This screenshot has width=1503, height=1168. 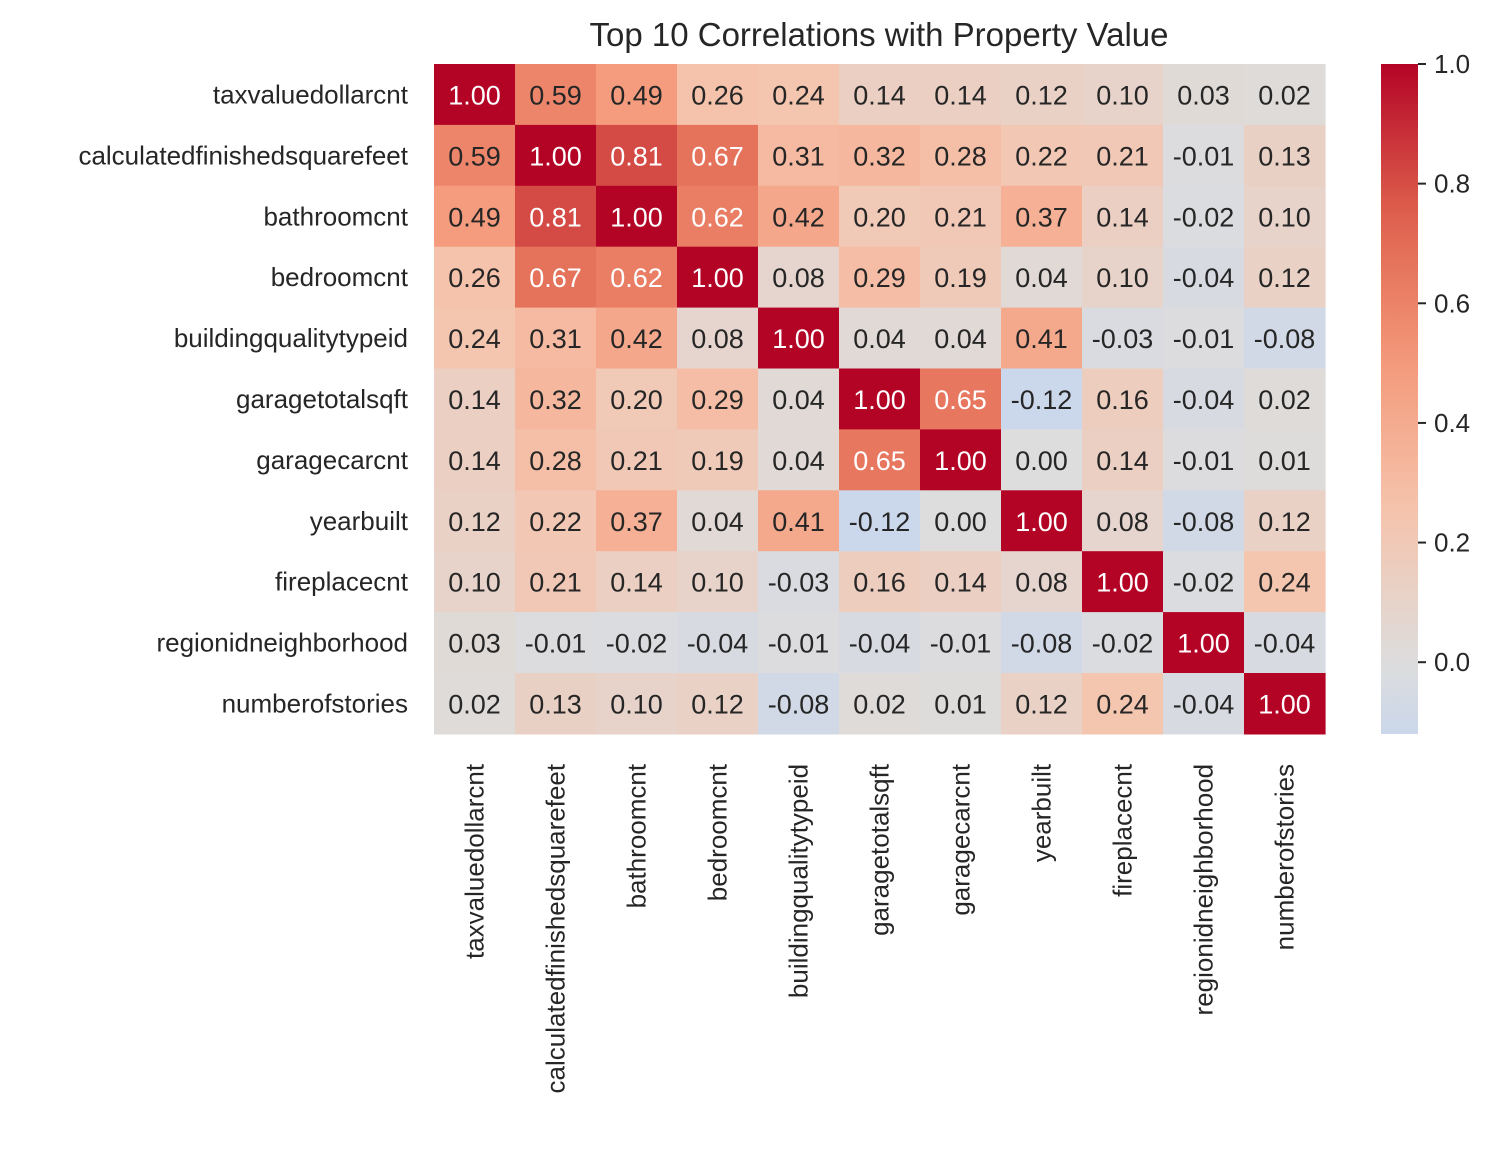 What do you see at coordinates (555, 400) in the screenshot?
I see `cell-value-label: 0.32` at bounding box center [555, 400].